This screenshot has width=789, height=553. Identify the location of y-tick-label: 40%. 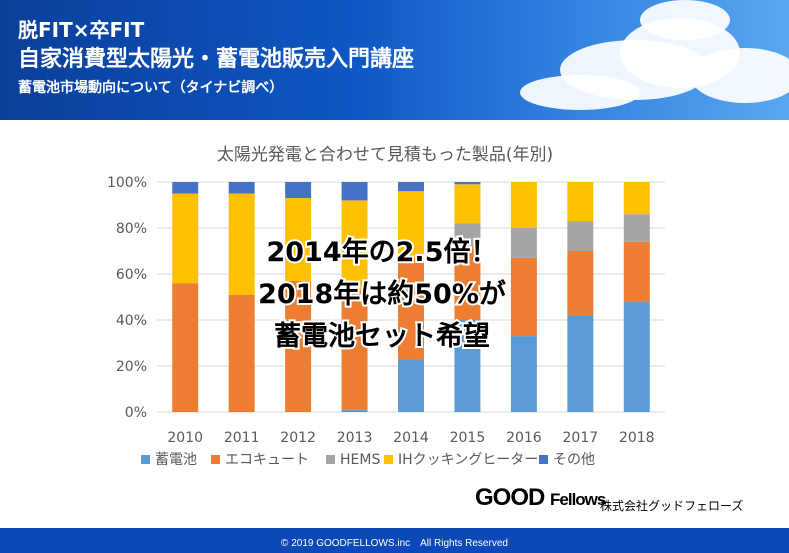
(131, 321).